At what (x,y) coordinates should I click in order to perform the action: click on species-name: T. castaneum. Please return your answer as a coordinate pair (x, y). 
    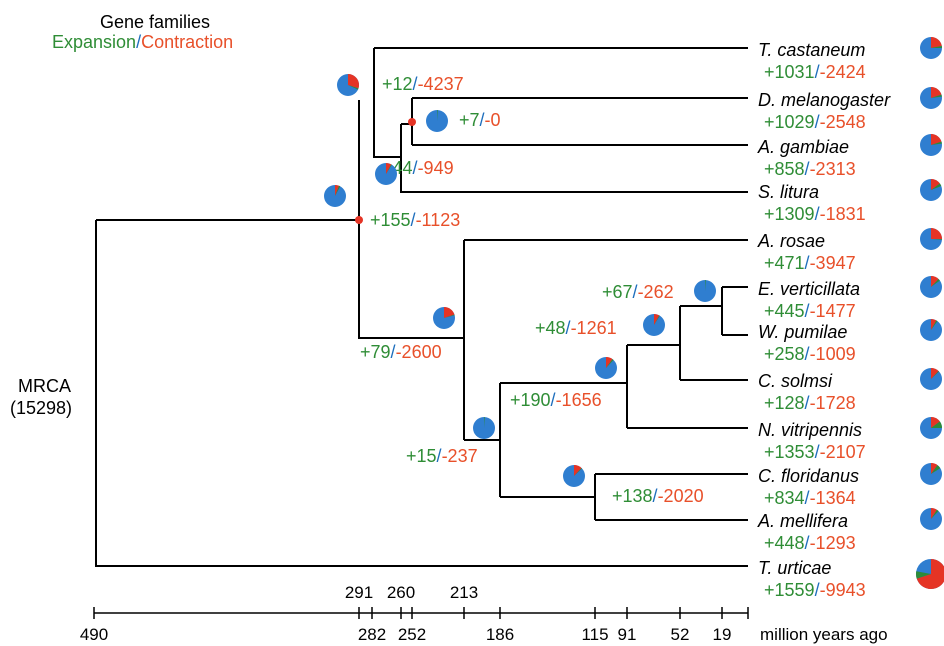
    Looking at the image, I should click on (811, 50).